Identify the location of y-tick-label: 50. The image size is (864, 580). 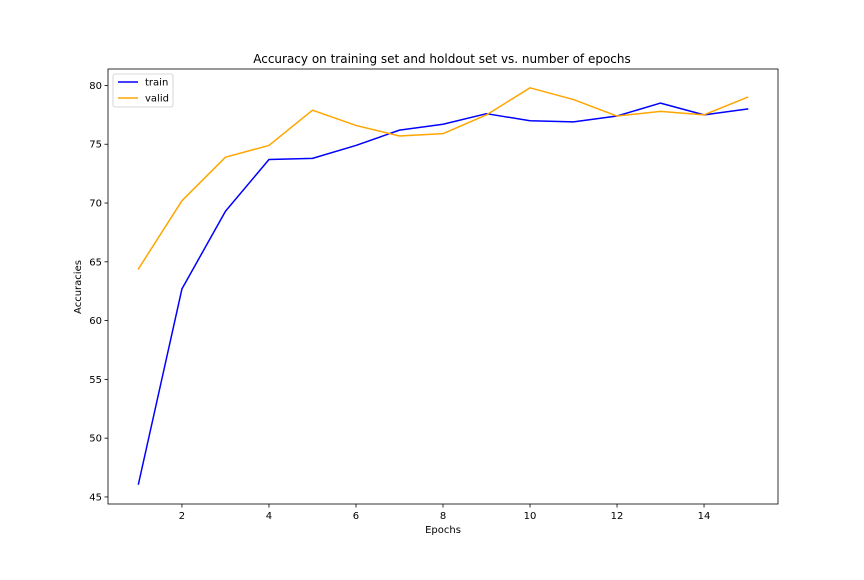
(95, 439).